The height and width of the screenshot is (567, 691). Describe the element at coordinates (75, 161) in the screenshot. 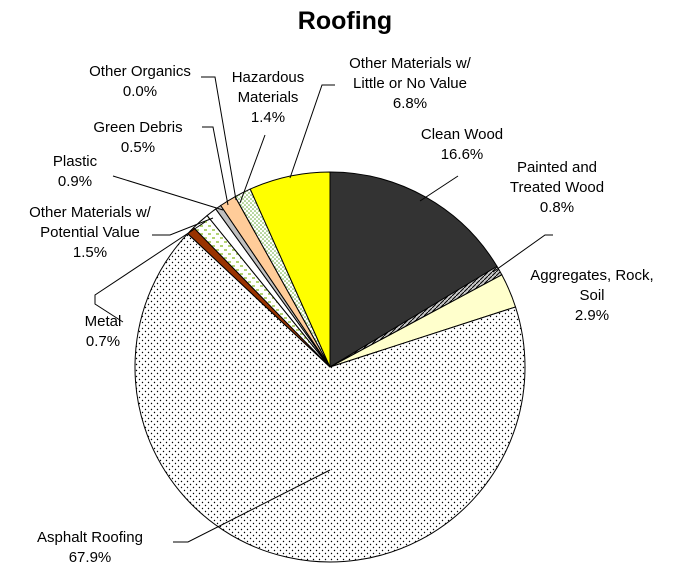

I see `slice-label-plastic-line-0: Plastic` at that location.